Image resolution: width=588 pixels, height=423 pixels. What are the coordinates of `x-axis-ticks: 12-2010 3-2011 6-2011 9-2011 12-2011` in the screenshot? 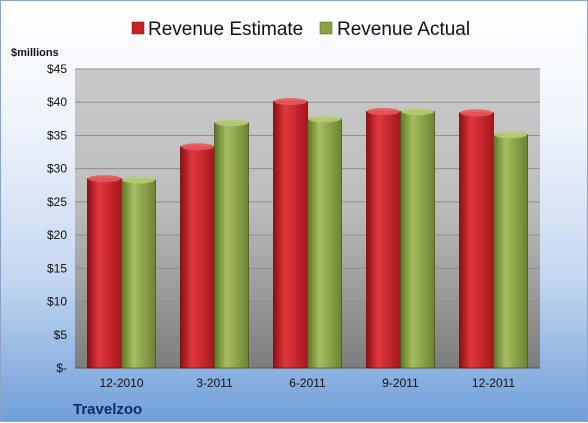 It's located at (307, 383).